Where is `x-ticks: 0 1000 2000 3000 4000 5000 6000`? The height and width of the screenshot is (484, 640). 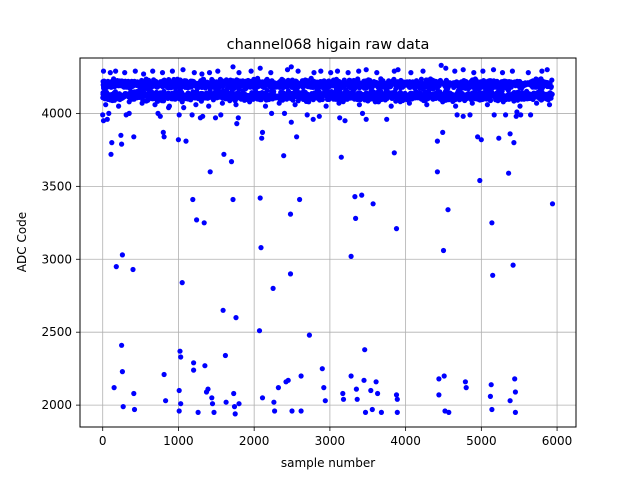 x-ticks: 0 1000 2000 3000 4000 5000 6000 is located at coordinates (335, 437).